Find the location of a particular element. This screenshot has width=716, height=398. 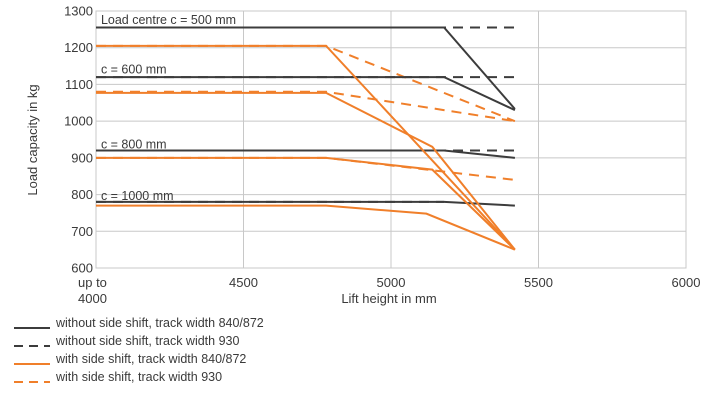

legend-label: with side shift, track width 930 is located at coordinates (138, 377).